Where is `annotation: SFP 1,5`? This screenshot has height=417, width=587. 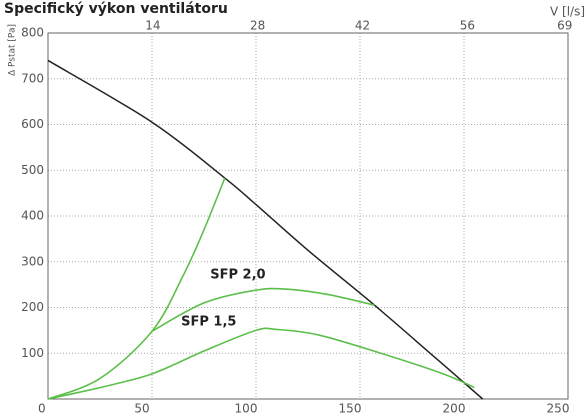
annotation: SFP 1,5 is located at coordinates (208, 322).